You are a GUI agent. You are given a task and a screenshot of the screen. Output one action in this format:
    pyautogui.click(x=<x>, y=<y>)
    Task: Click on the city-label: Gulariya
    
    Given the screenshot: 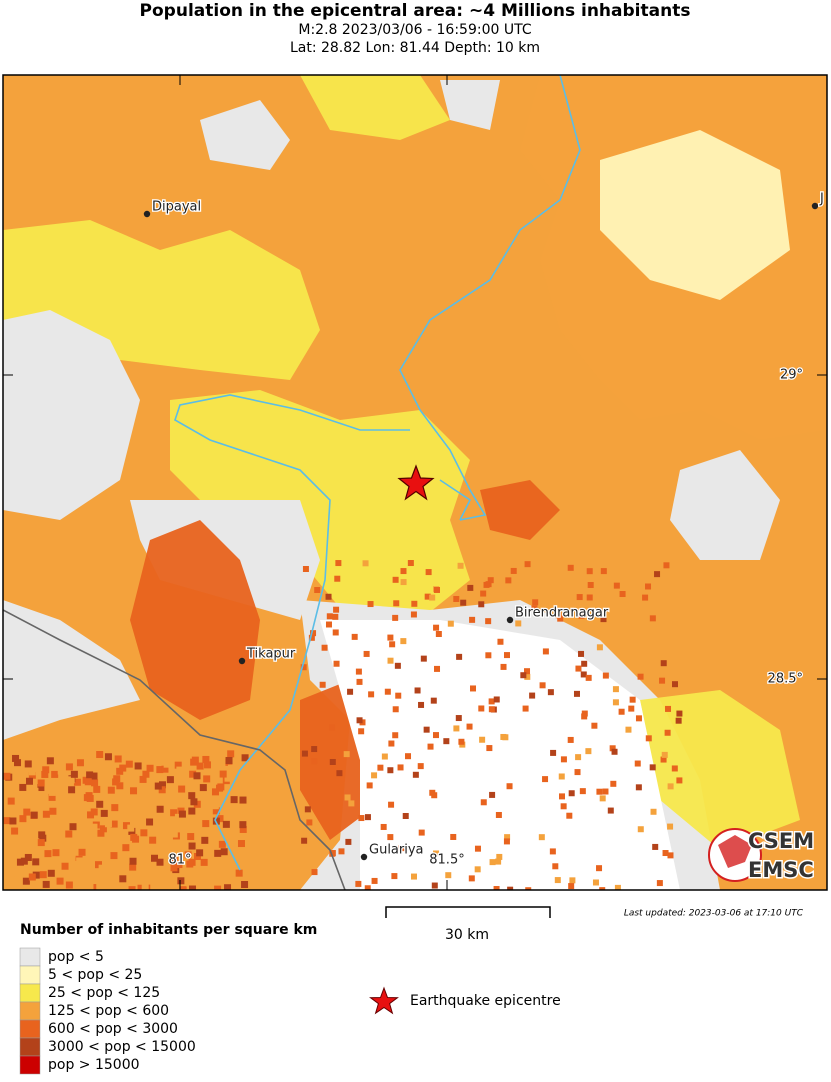 What is the action you would take?
    pyautogui.click(x=396, y=850)
    